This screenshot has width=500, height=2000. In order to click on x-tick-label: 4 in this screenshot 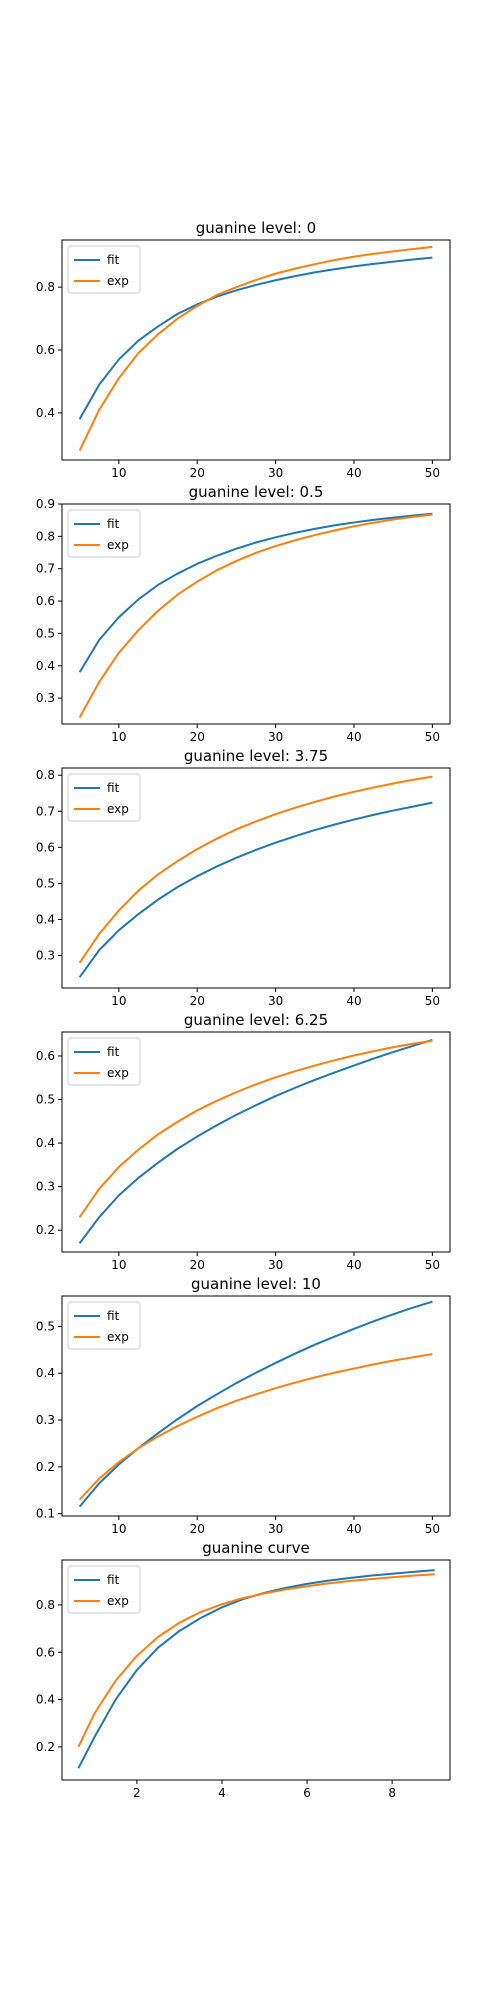, I will do `click(222, 1793)`.